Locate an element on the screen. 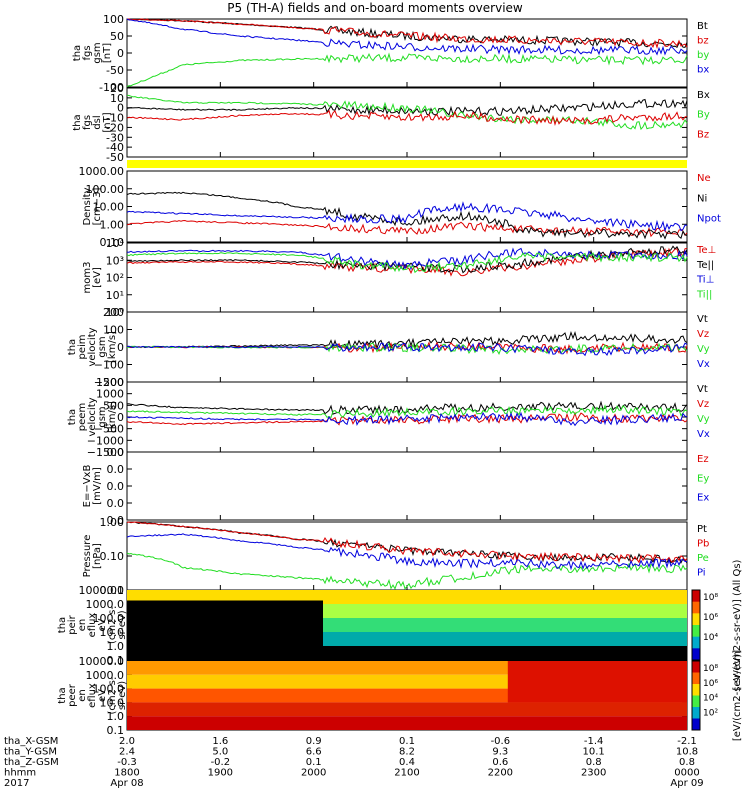  ylabel-pressure: Pressure is located at coordinates (87, 556).